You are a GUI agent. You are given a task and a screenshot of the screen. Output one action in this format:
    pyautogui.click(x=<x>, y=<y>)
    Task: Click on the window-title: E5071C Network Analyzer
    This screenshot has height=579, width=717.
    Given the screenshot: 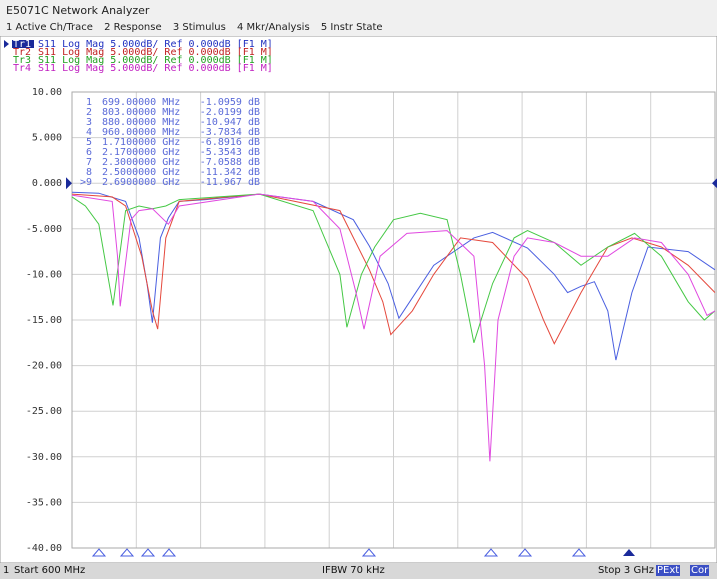 What is the action you would take?
    pyautogui.click(x=78, y=10)
    